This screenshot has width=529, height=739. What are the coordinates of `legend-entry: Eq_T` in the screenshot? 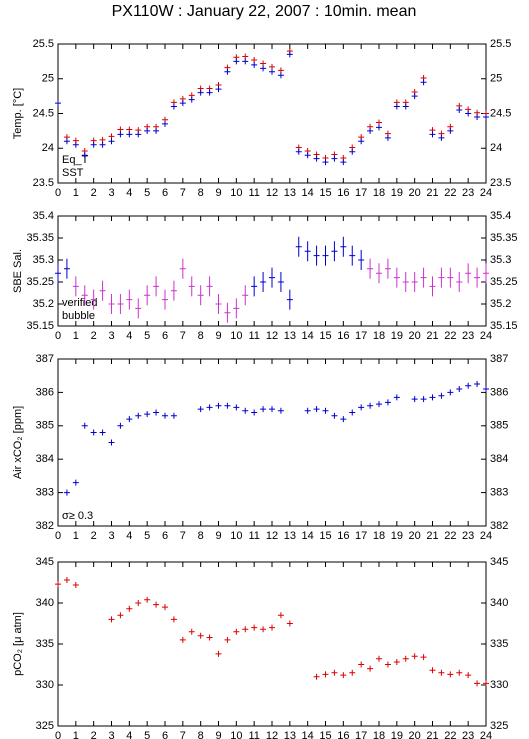 It's located at (75, 160).